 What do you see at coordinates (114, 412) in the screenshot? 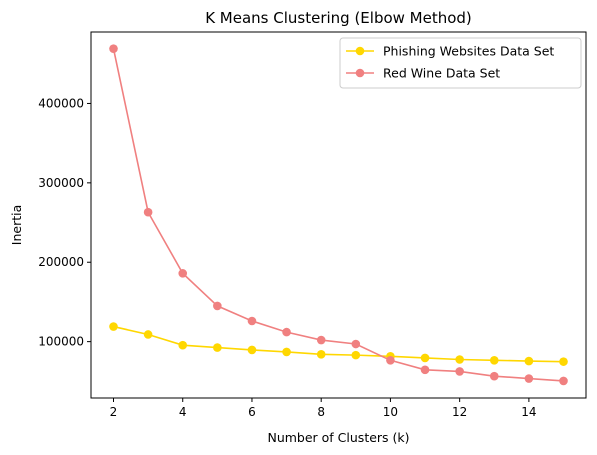
I see `x-tick-label: 2` at bounding box center [114, 412].